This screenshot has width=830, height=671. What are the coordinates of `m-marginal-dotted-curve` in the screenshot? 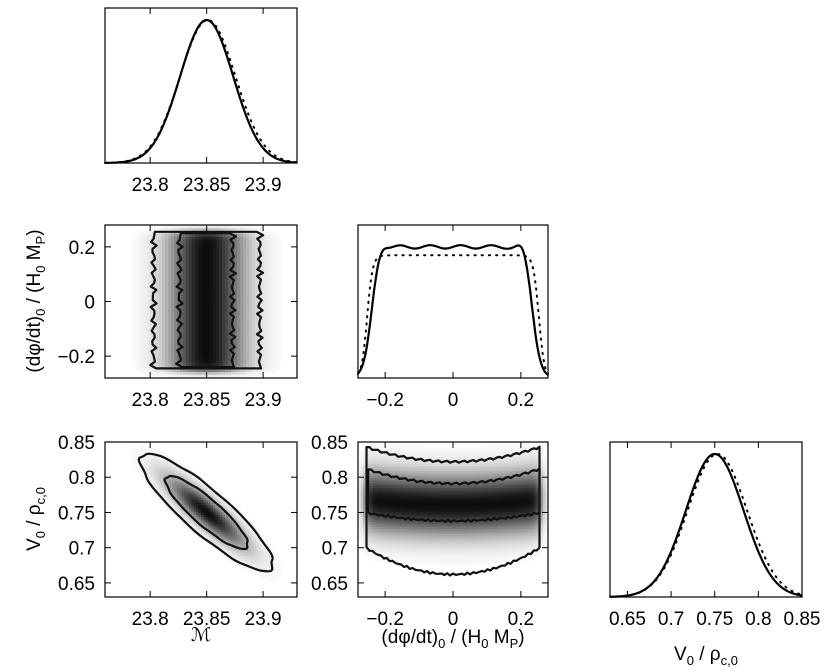 It's located at (201, 91).